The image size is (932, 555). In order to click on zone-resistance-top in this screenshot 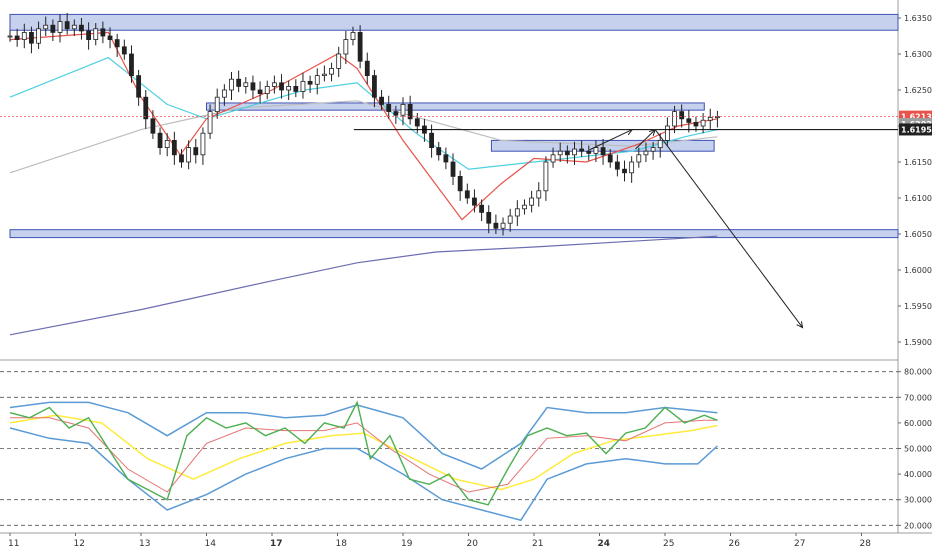, I will do `click(454, 22)`.